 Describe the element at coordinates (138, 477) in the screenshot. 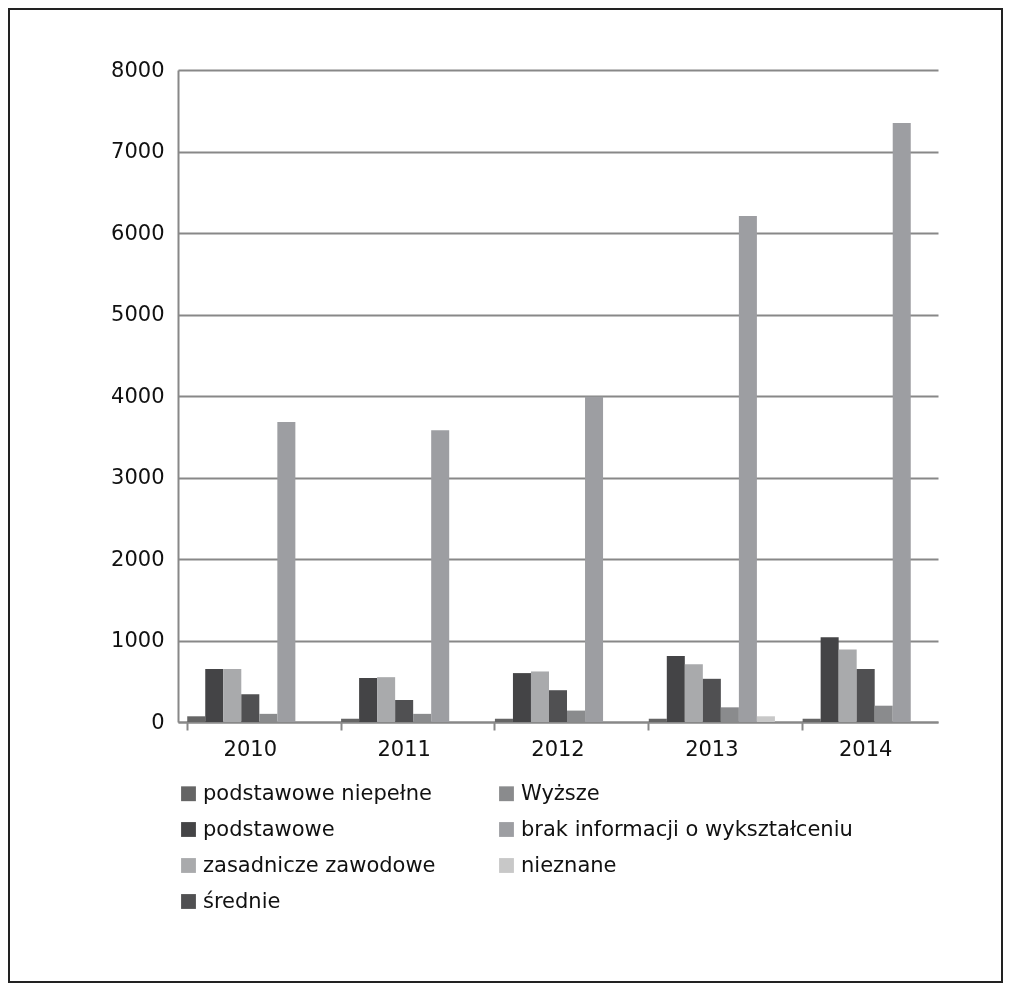

I see `y-tick-label: 3000` at that location.